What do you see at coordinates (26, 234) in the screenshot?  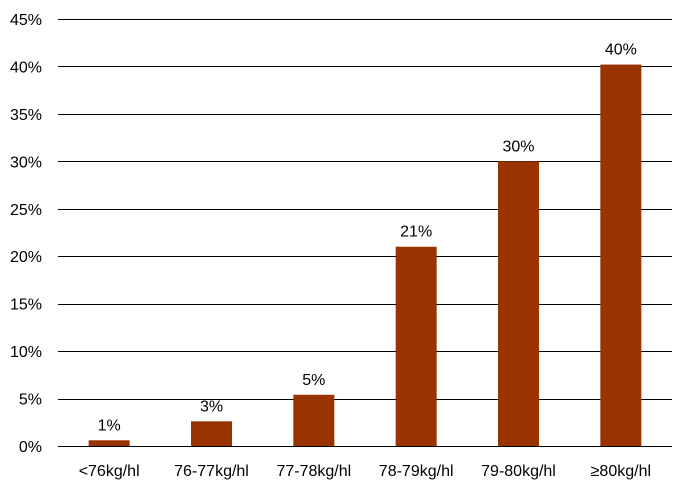 I see `y-axis-tick-labels: 0% 5% 10% 15% 20% 25% 30% 35% 40% 45%` at bounding box center [26, 234].